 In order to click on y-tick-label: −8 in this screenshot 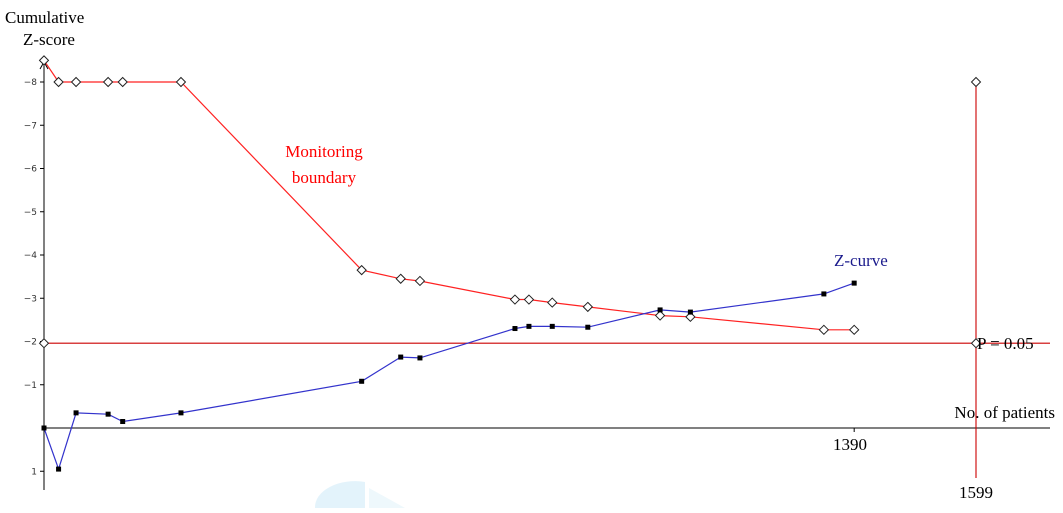, I will do `click(31, 83)`.